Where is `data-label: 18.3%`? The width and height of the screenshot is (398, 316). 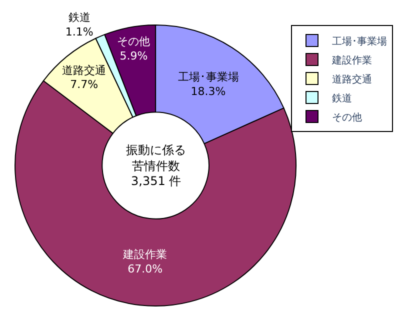 data-label: 18.3% is located at coordinates (208, 91).